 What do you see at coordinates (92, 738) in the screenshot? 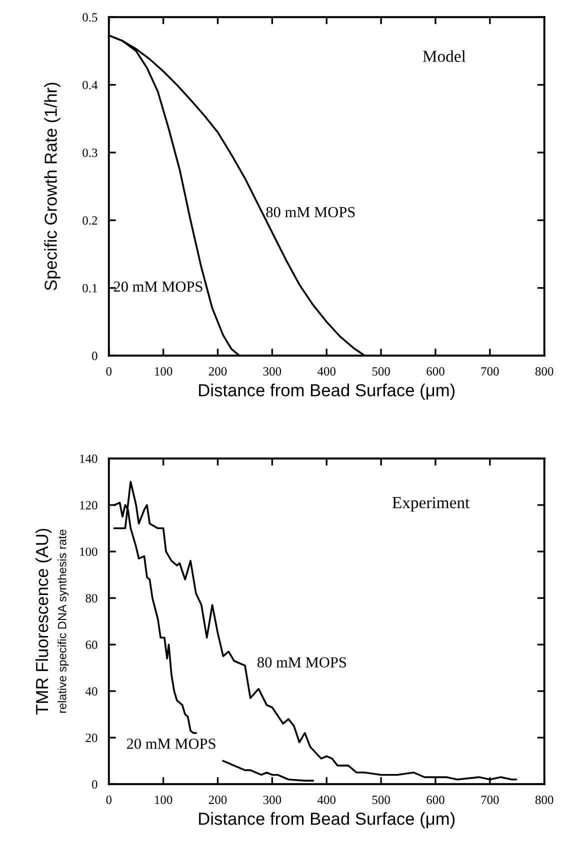
I see `y-tick-label: 20` at bounding box center [92, 738].